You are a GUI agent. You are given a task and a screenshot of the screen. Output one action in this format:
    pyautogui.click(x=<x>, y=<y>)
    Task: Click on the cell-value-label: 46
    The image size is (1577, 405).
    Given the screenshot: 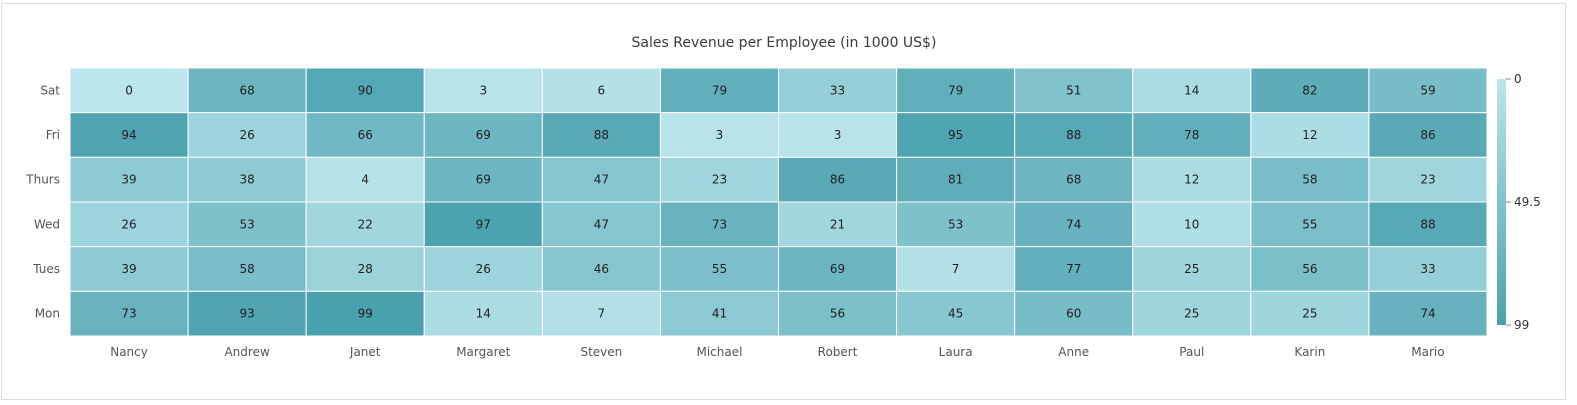 What is the action you would take?
    pyautogui.click(x=601, y=269)
    